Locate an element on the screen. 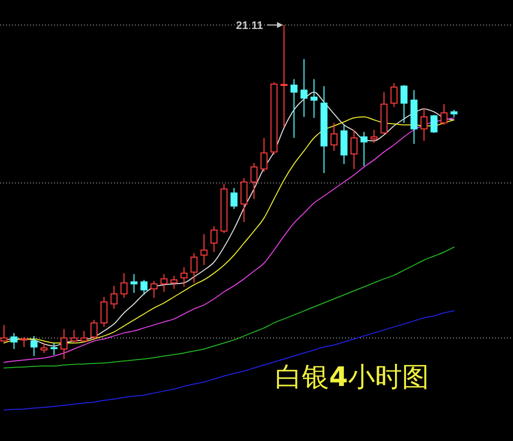 The width and height of the screenshot is (513, 441). annotation: 21.11 is located at coordinates (249, 26).